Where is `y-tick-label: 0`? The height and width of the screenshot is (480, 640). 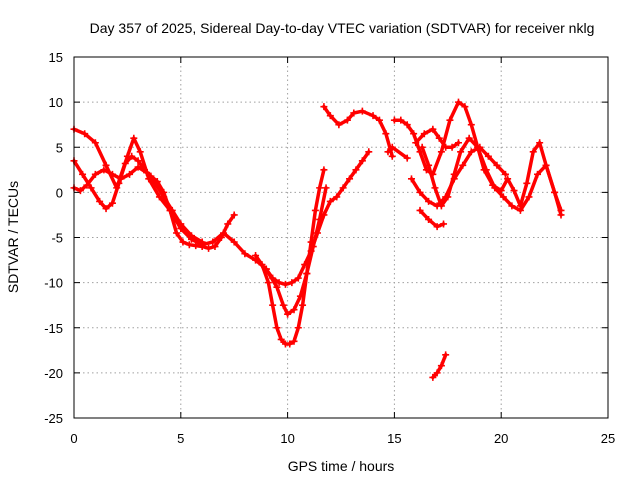 y-tick-label: 0 is located at coordinates (59, 192).